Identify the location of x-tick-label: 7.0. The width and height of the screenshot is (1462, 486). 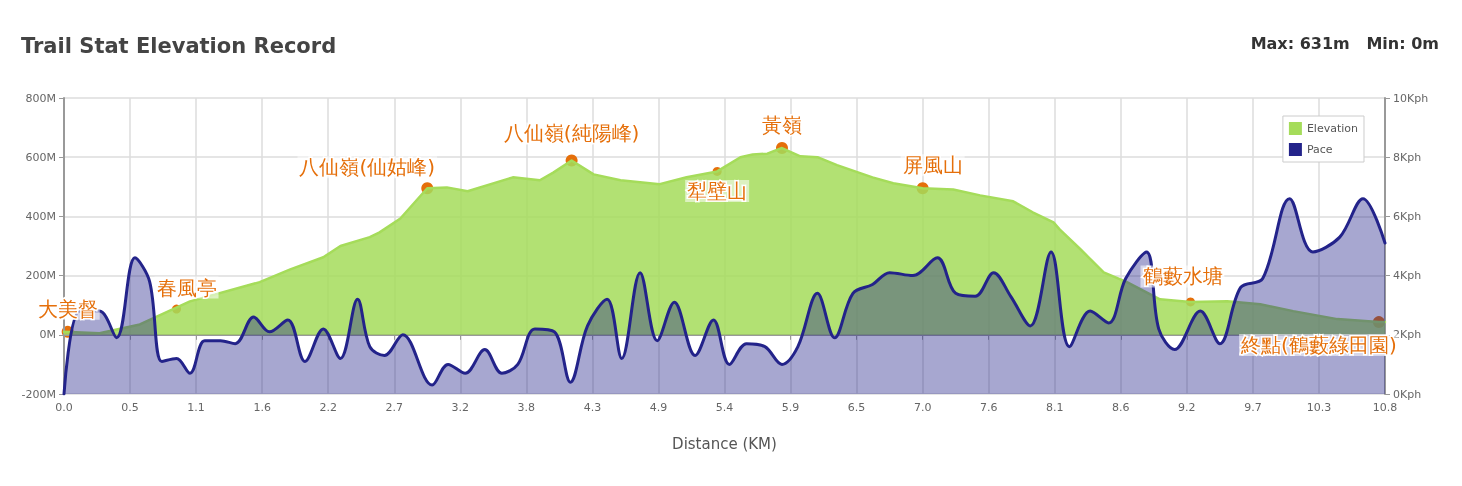
(922, 407).